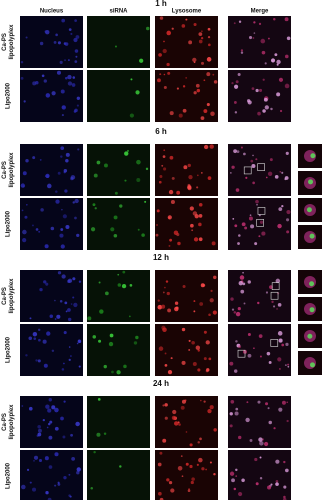 The height and width of the screenshot is (500, 323). Describe the element at coordinates (161, 383) in the screenshot. I see `time-label: 24 h` at that location.